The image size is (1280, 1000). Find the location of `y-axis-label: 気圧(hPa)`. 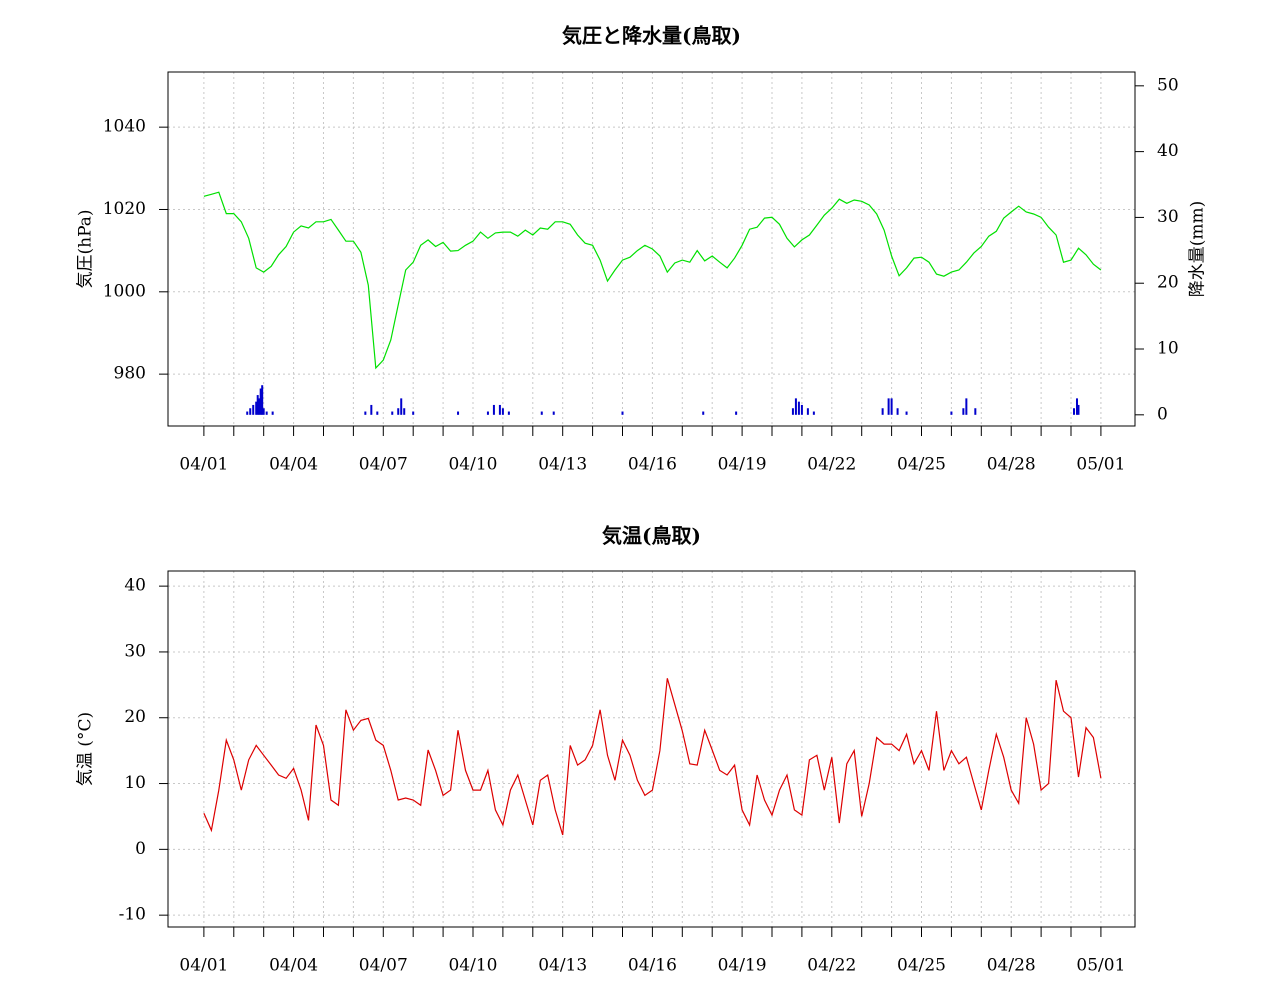

y-axis-label: 気圧(hPa) is located at coordinates (86, 248).